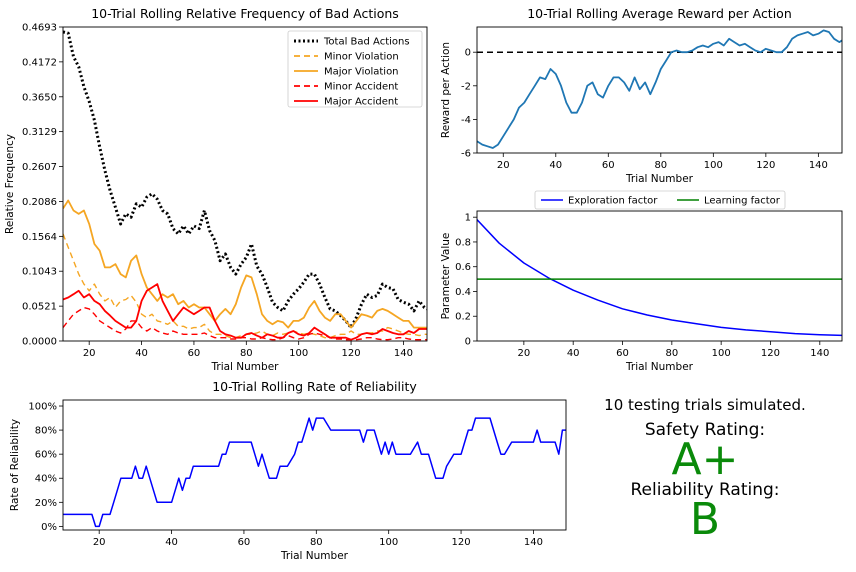 The image size is (856, 572). Describe the element at coordinates (39, 202) in the screenshot. I see `bad-ytick-label-4: 0.2086` at that location.